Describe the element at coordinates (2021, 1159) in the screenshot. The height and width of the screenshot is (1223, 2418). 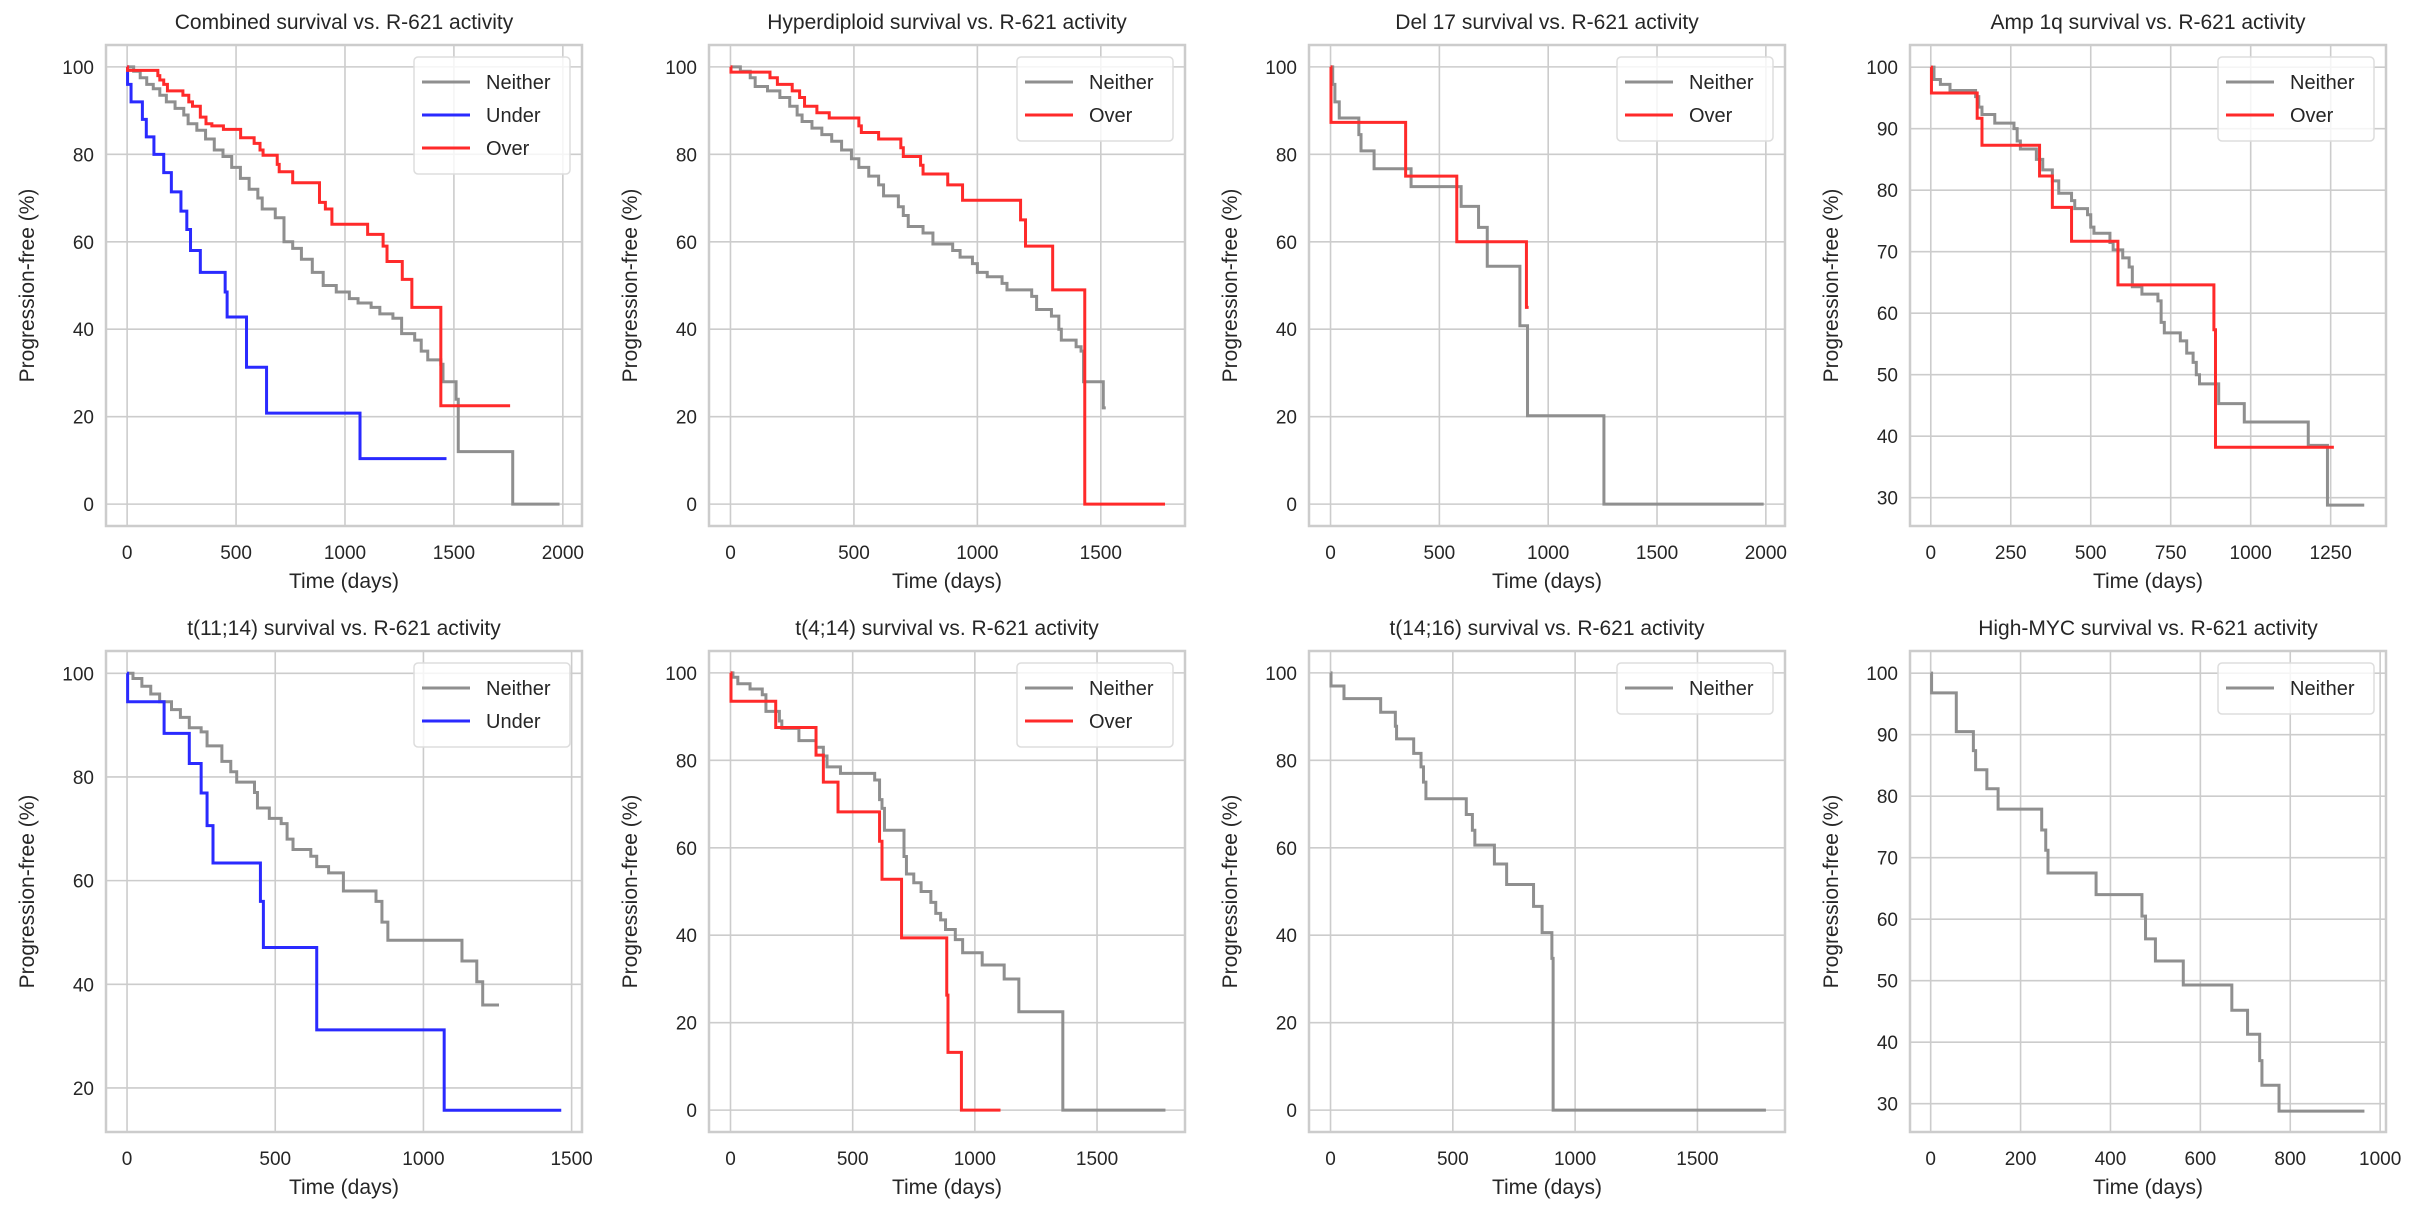
I see `x-tick-label: 200` at that location.